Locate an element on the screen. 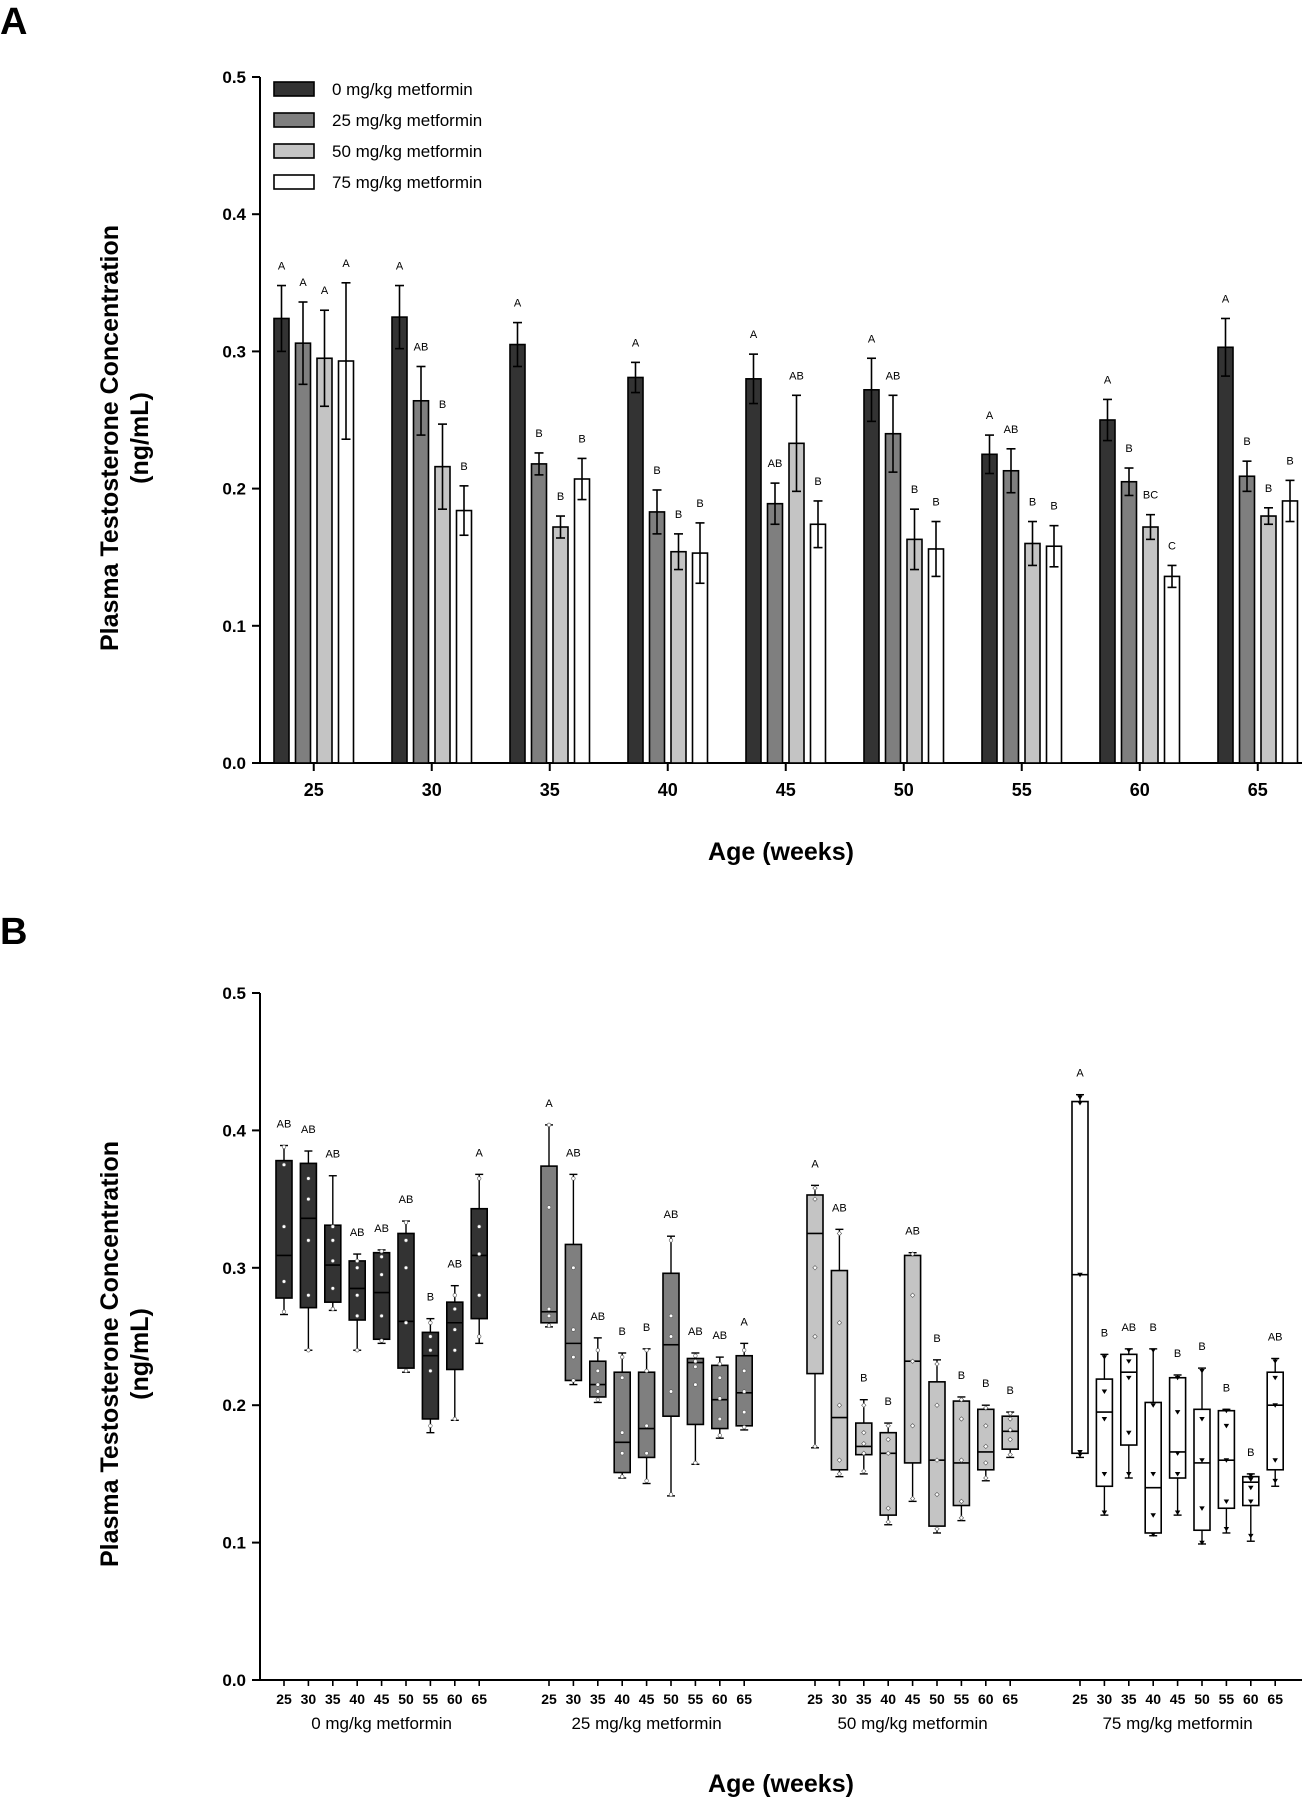 The image size is (1306, 1800). legend-entry: 0 mg/kg metformin is located at coordinates (402, 89).